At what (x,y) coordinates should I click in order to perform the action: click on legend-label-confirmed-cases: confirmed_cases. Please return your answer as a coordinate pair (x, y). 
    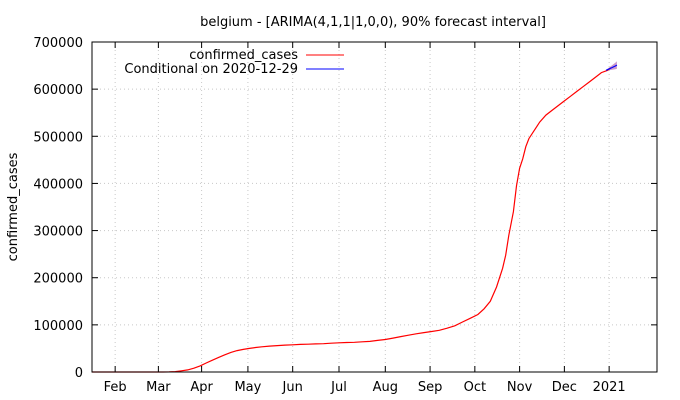
    Looking at the image, I should click on (243, 55).